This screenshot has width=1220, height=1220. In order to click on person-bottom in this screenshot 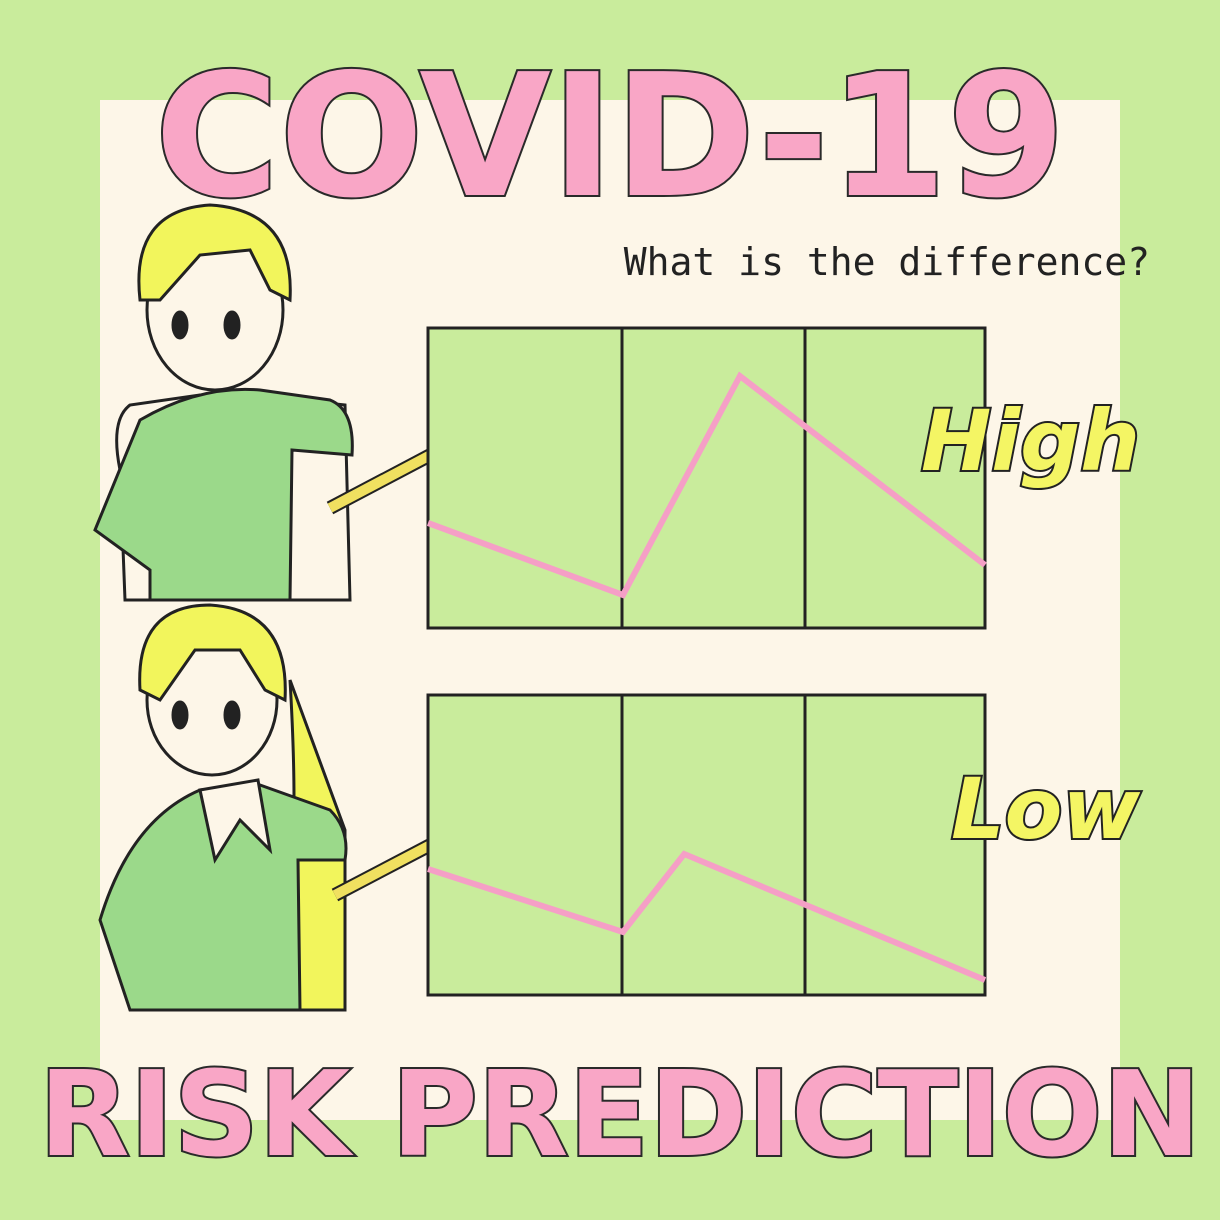, I will do `click(271, 807)`.